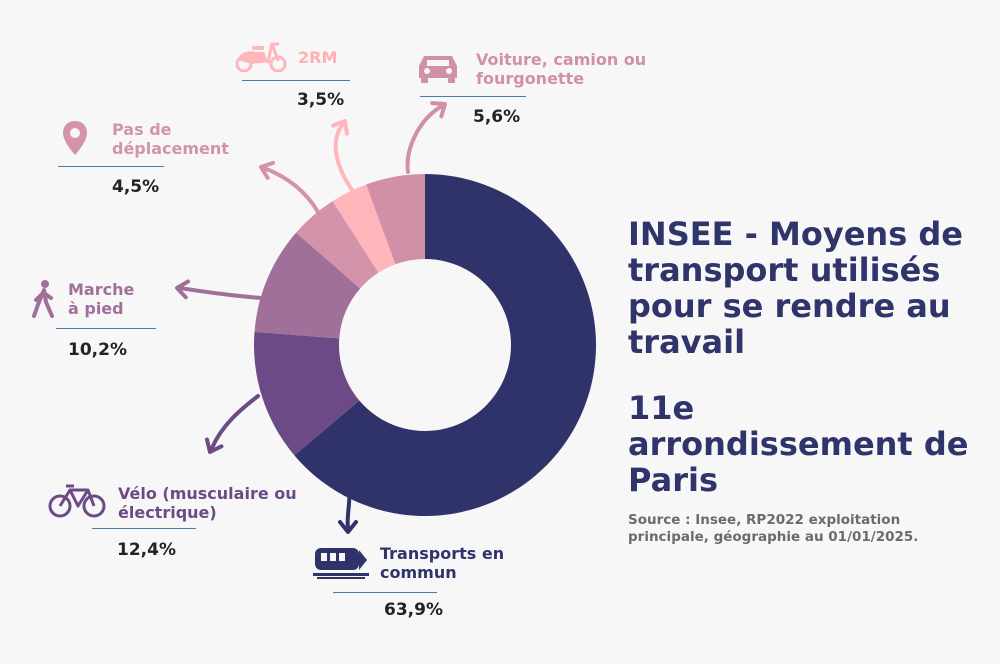 The width and height of the screenshot is (1000, 664). Describe the element at coordinates (261, 57) in the screenshot. I see `scooter-icon` at that location.